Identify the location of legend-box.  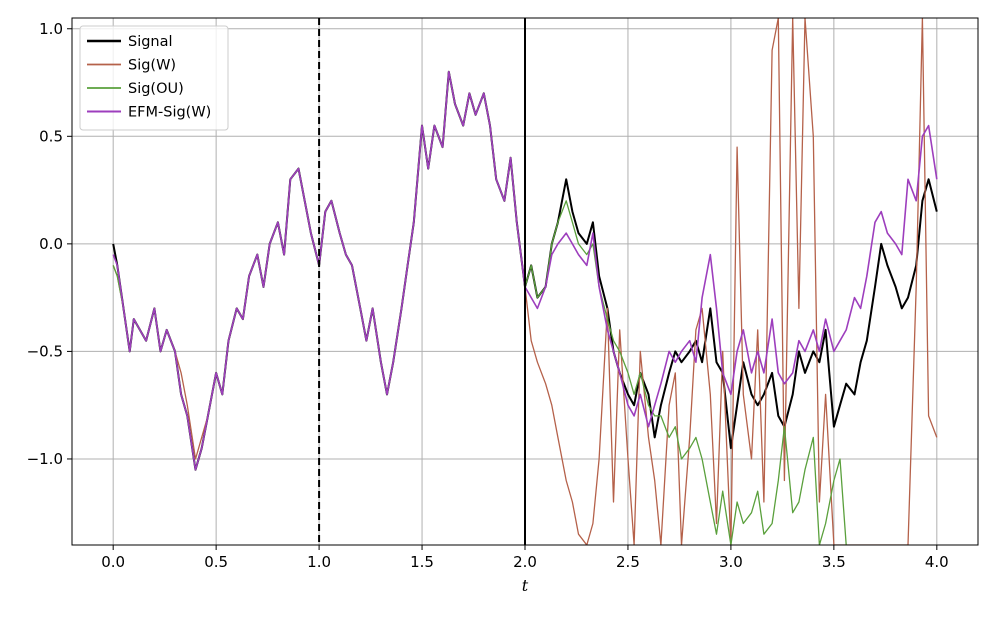
(154, 78).